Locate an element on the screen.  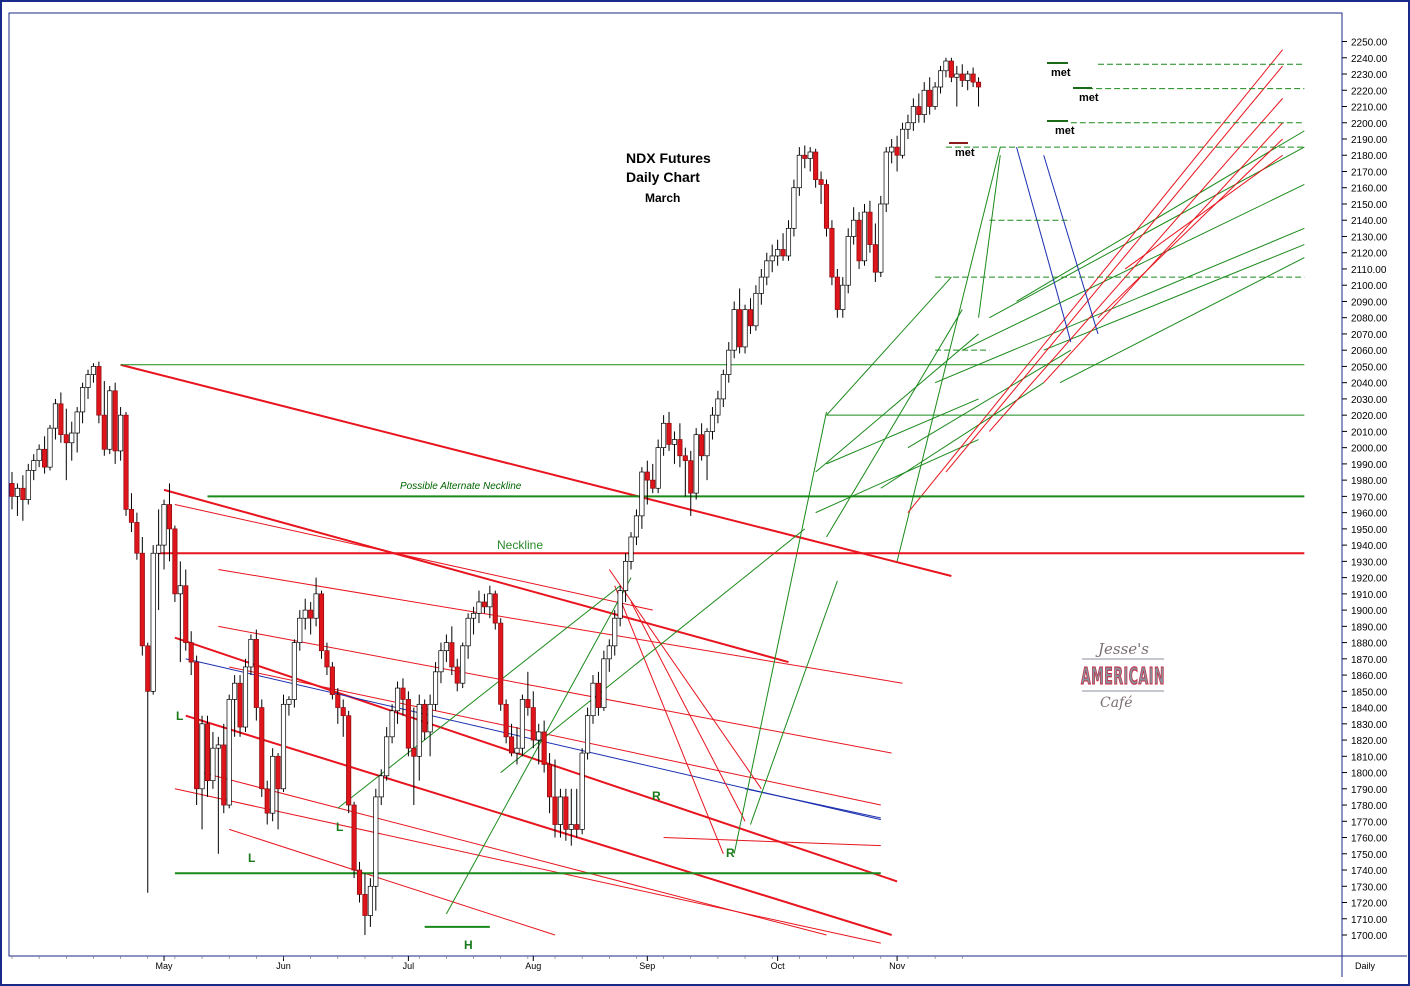
y-tick-label: 1950.00 is located at coordinates (1369, 530).